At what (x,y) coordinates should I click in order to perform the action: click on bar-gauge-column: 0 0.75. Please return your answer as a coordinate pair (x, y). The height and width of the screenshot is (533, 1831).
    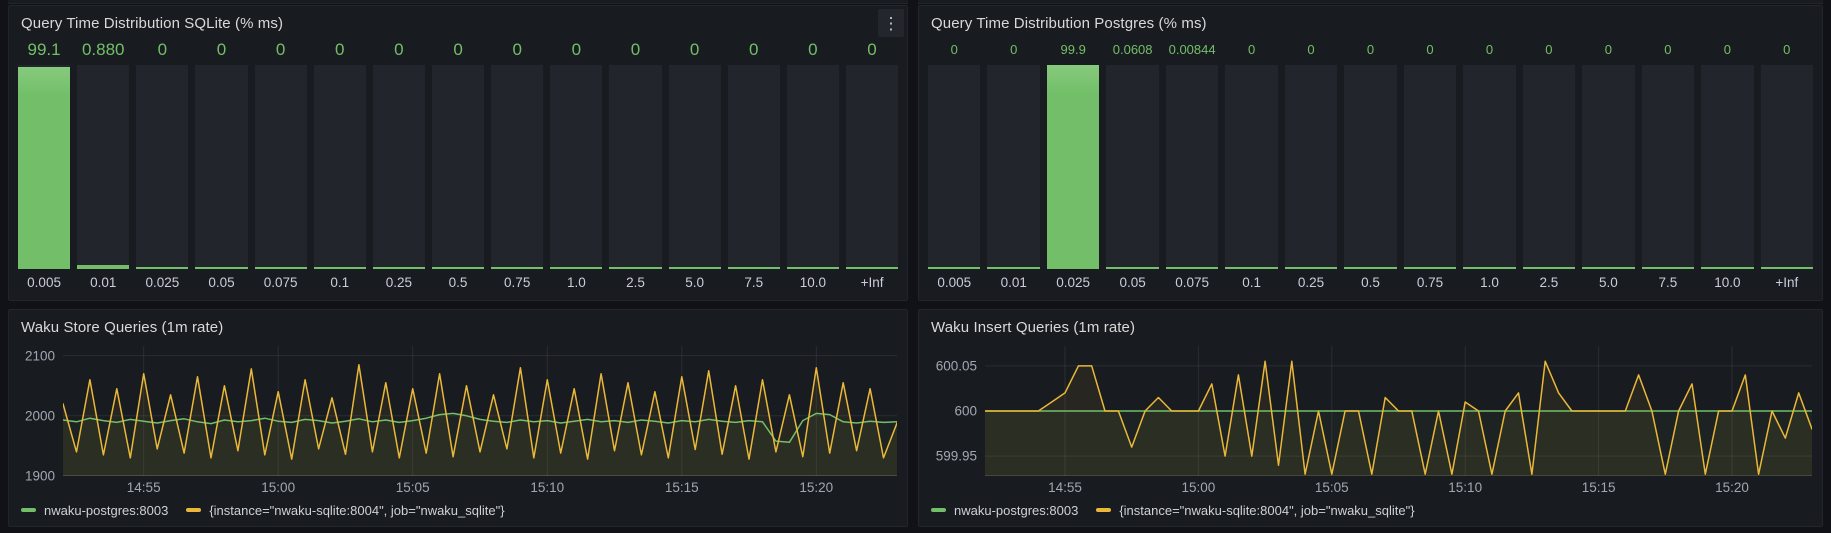
    Looking at the image, I should click on (517, 165).